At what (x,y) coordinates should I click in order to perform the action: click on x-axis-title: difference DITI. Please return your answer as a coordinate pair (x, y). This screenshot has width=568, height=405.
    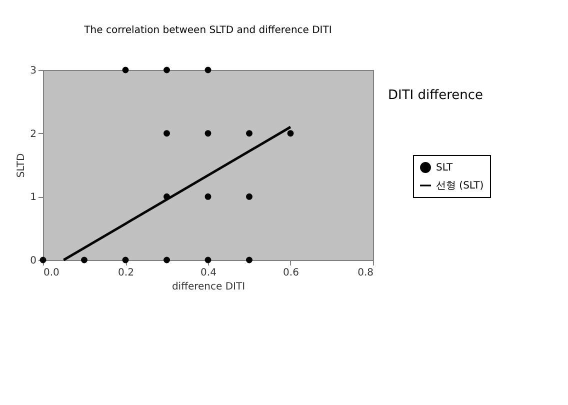
    Looking at the image, I should click on (209, 287).